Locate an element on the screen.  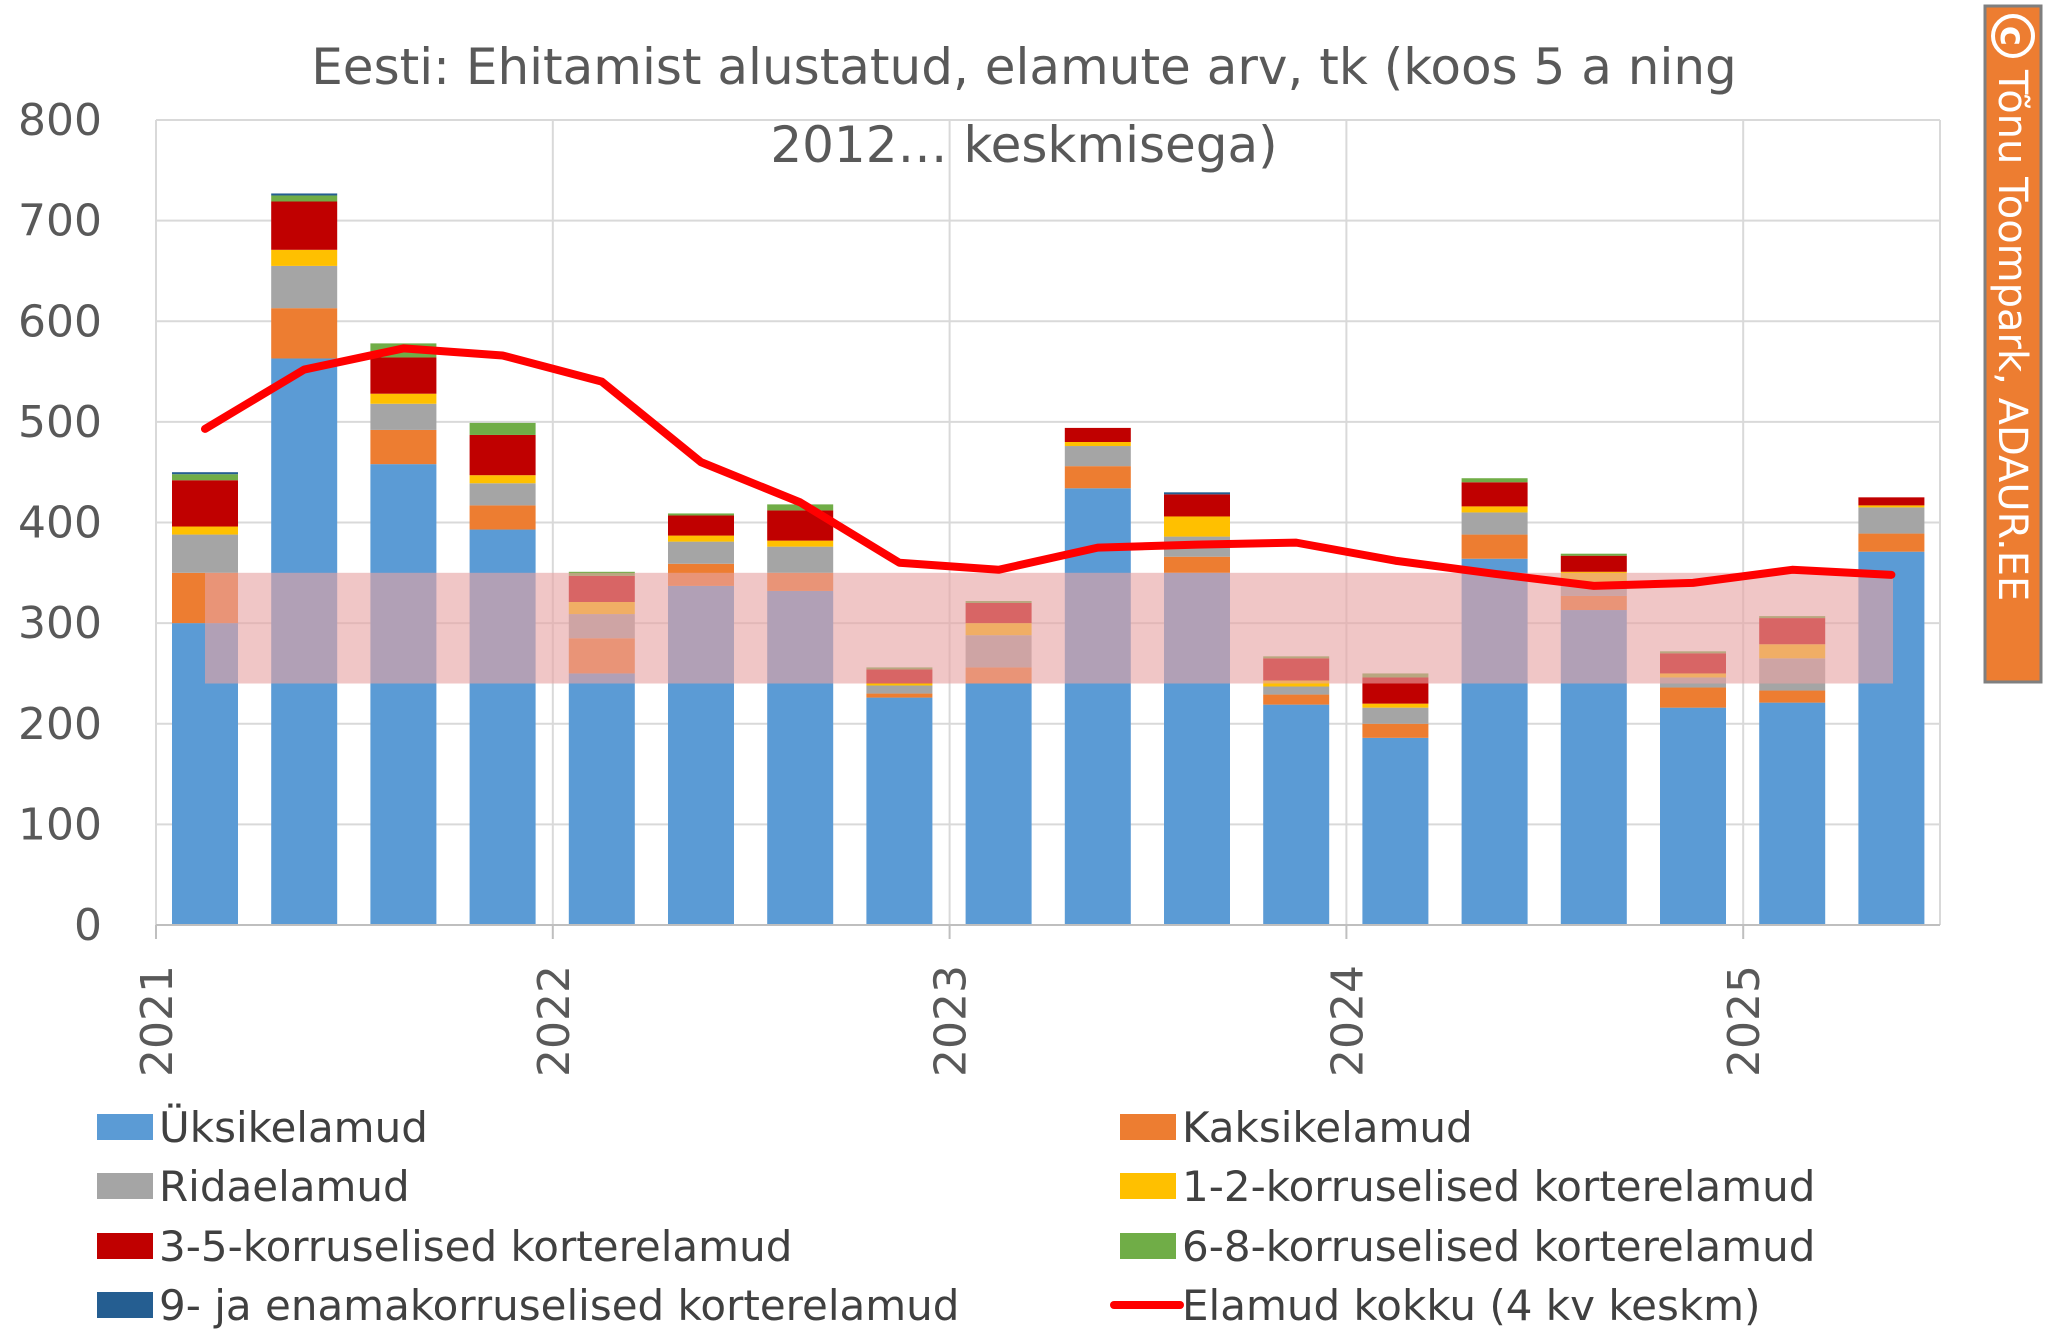
y-tick-label: 800 is located at coordinates (60, 120).